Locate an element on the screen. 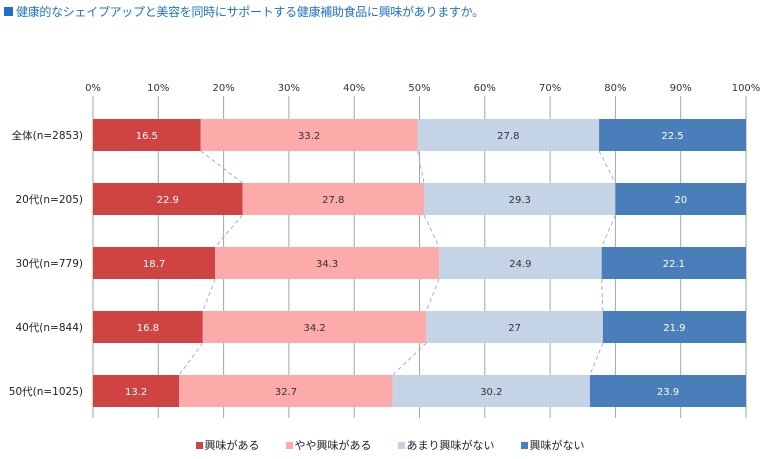 The height and width of the screenshot is (459, 780). data-label: 16.8 is located at coordinates (148, 328).